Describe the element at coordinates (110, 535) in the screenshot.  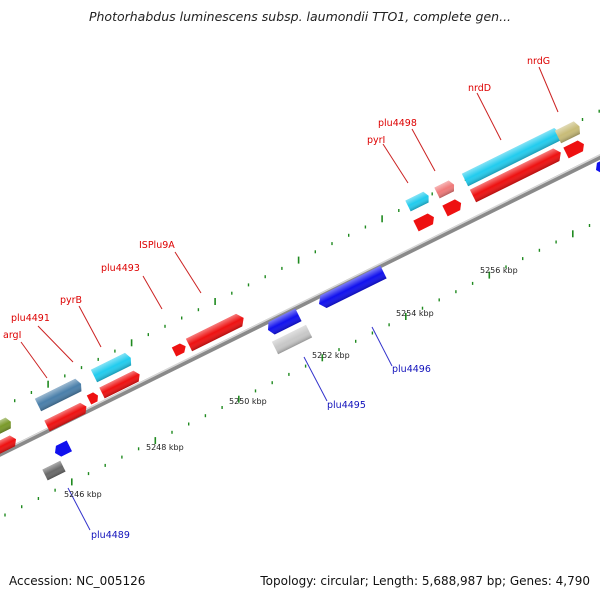
I see `label-plu4489: plu4489` at that location.